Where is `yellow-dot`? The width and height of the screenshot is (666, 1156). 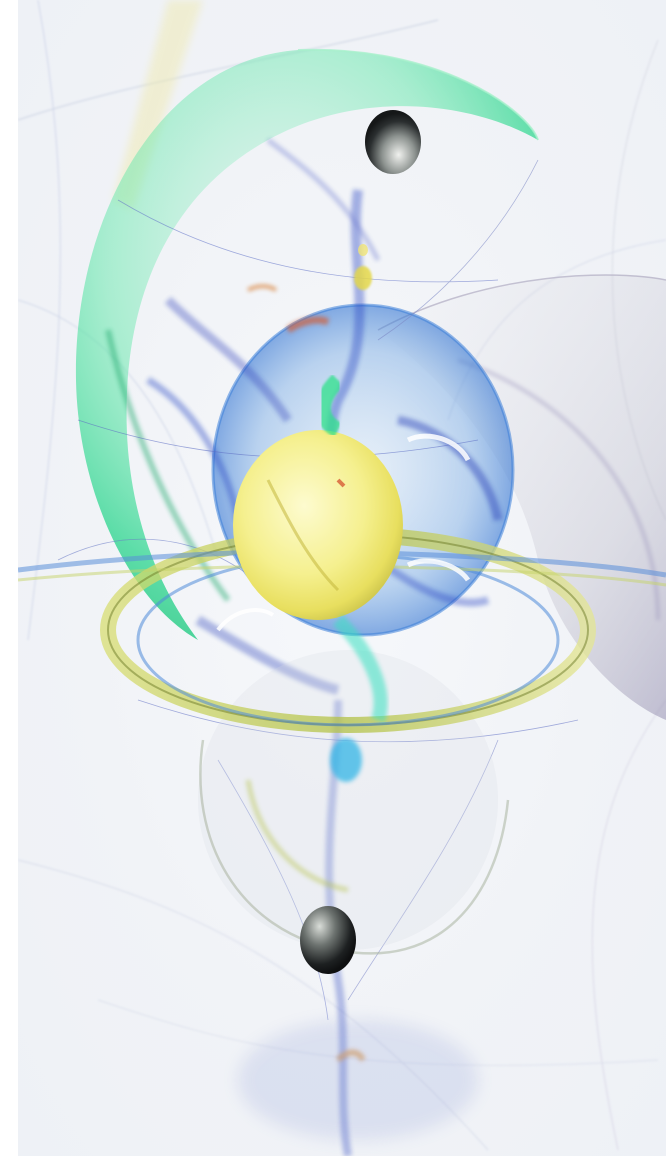 yellow-dot is located at coordinates (363, 278).